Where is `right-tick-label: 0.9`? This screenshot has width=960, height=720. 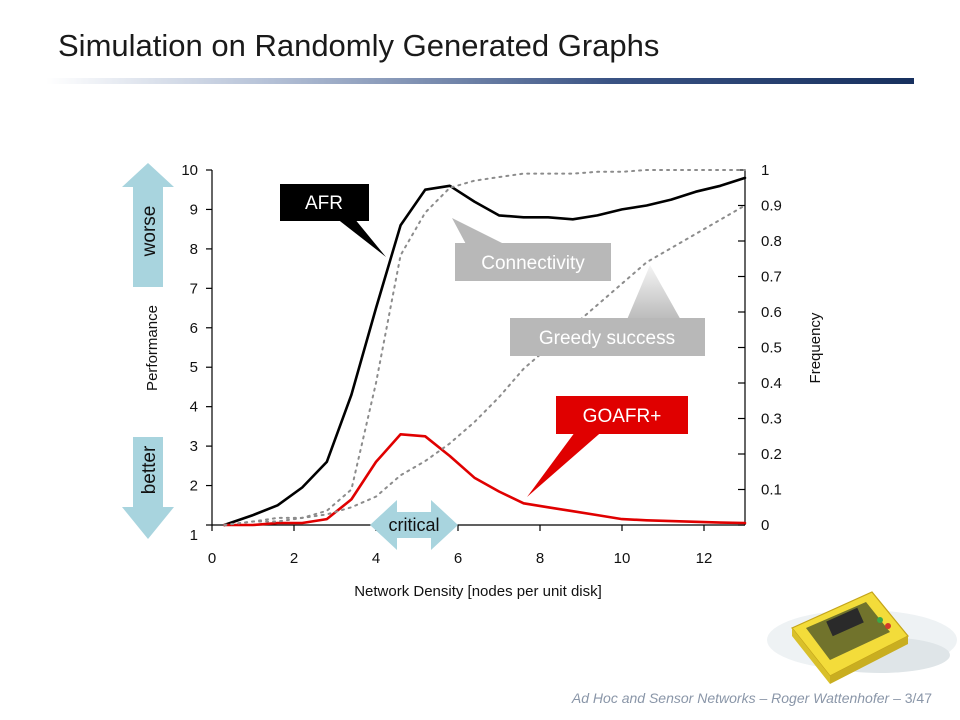 right-tick-label: 0.9 is located at coordinates (771, 206).